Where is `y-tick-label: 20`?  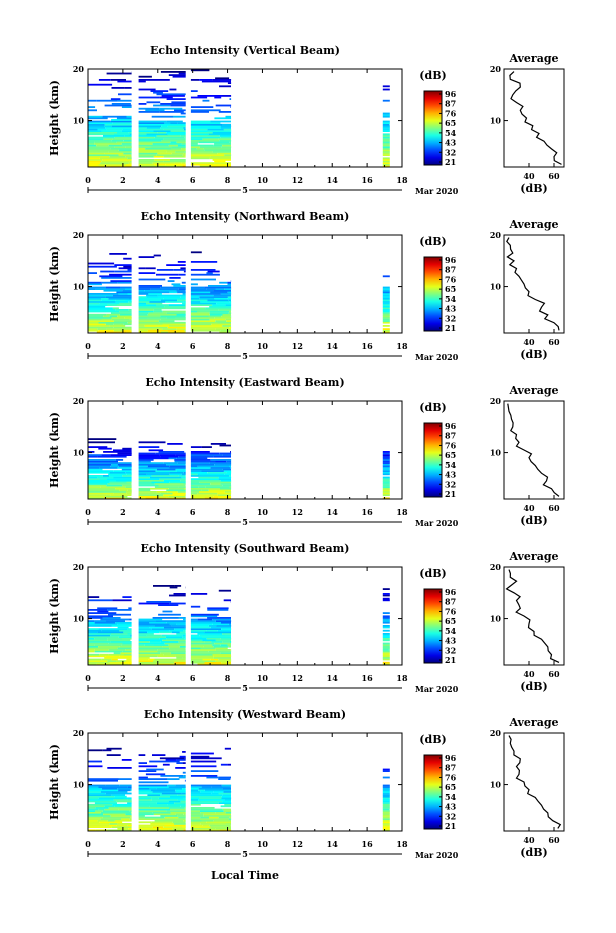 y-tick-label: 20 is located at coordinates (79, 733).